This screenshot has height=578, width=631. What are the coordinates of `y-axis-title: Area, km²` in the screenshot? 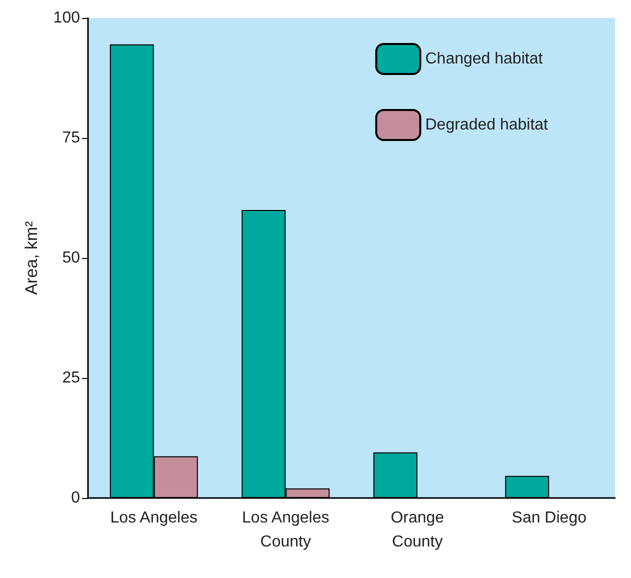 It's located at (31, 257).